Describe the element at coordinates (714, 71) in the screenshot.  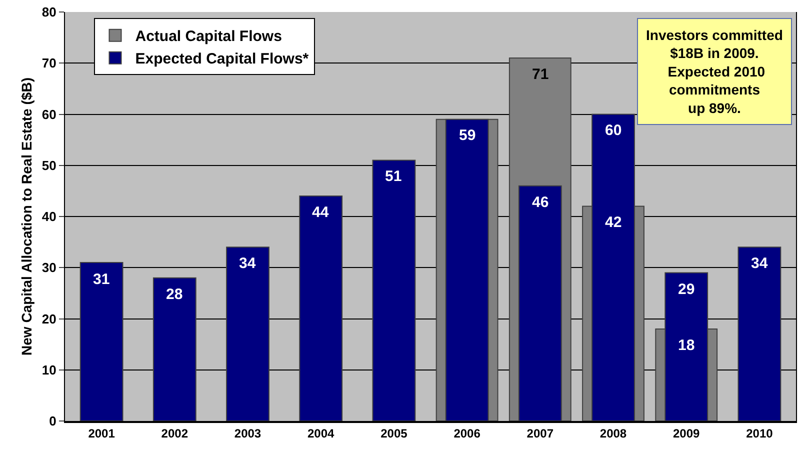
I see `annotation: Investors committed $18B in 2009. Expected 2010 commitments up 89%.` at that location.